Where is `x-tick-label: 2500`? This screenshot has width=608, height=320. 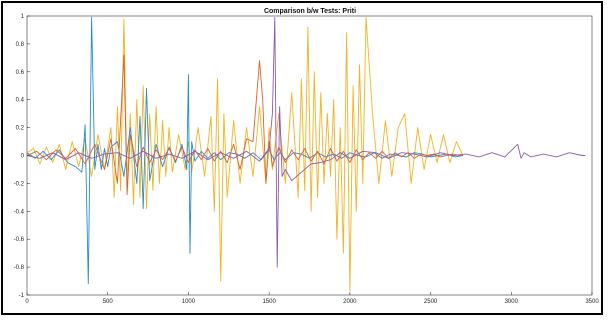
x-tick-label: 2500 is located at coordinates (431, 302).